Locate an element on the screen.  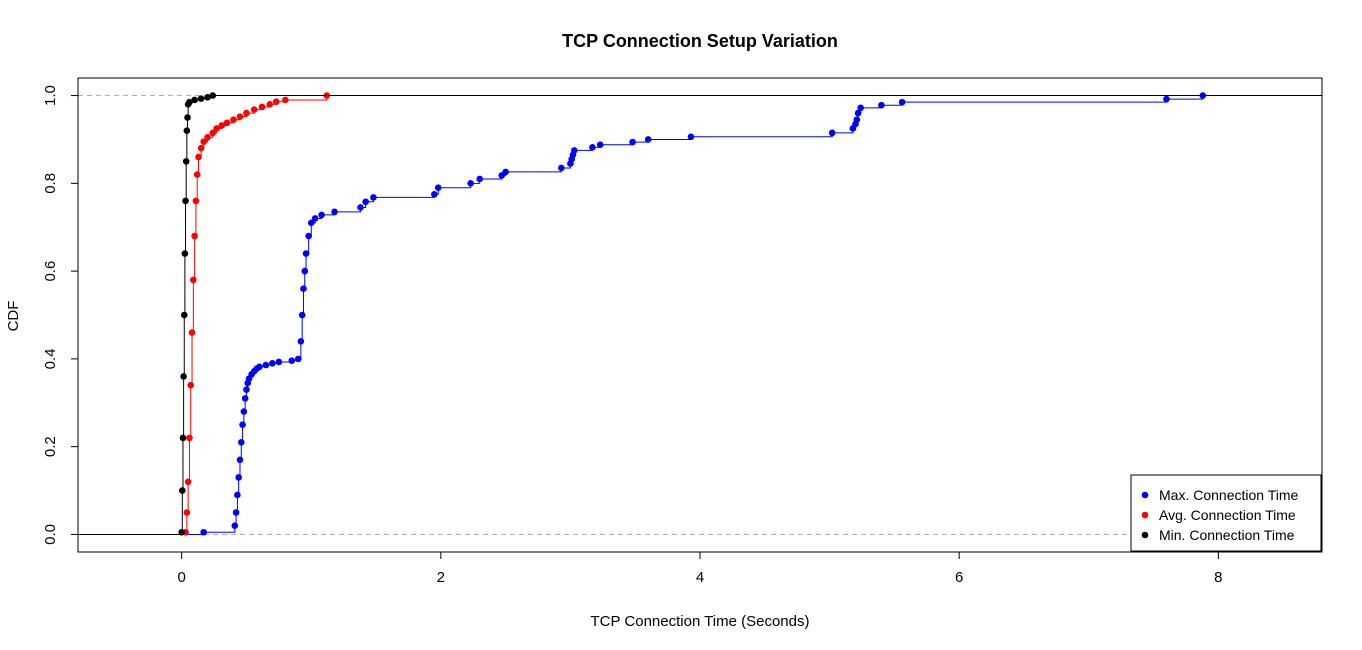
y-axis: 0.0 0.2 0.4 0.6 0.8 1.0 is located at coordinates (60, 315).